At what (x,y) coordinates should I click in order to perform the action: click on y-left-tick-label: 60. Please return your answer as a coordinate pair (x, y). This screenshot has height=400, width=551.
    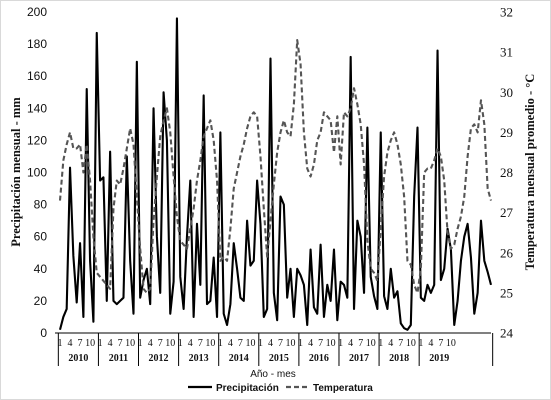
    Looking at the image, I should click on (41, 237).